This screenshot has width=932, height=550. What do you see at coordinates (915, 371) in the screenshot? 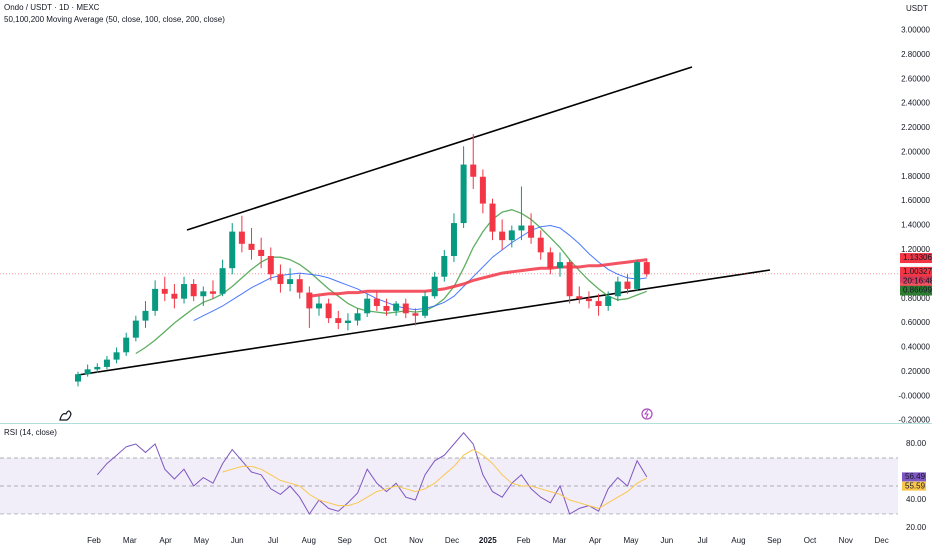
I see `y-tick-label: 0.20000` at bounding box center [915, 371].